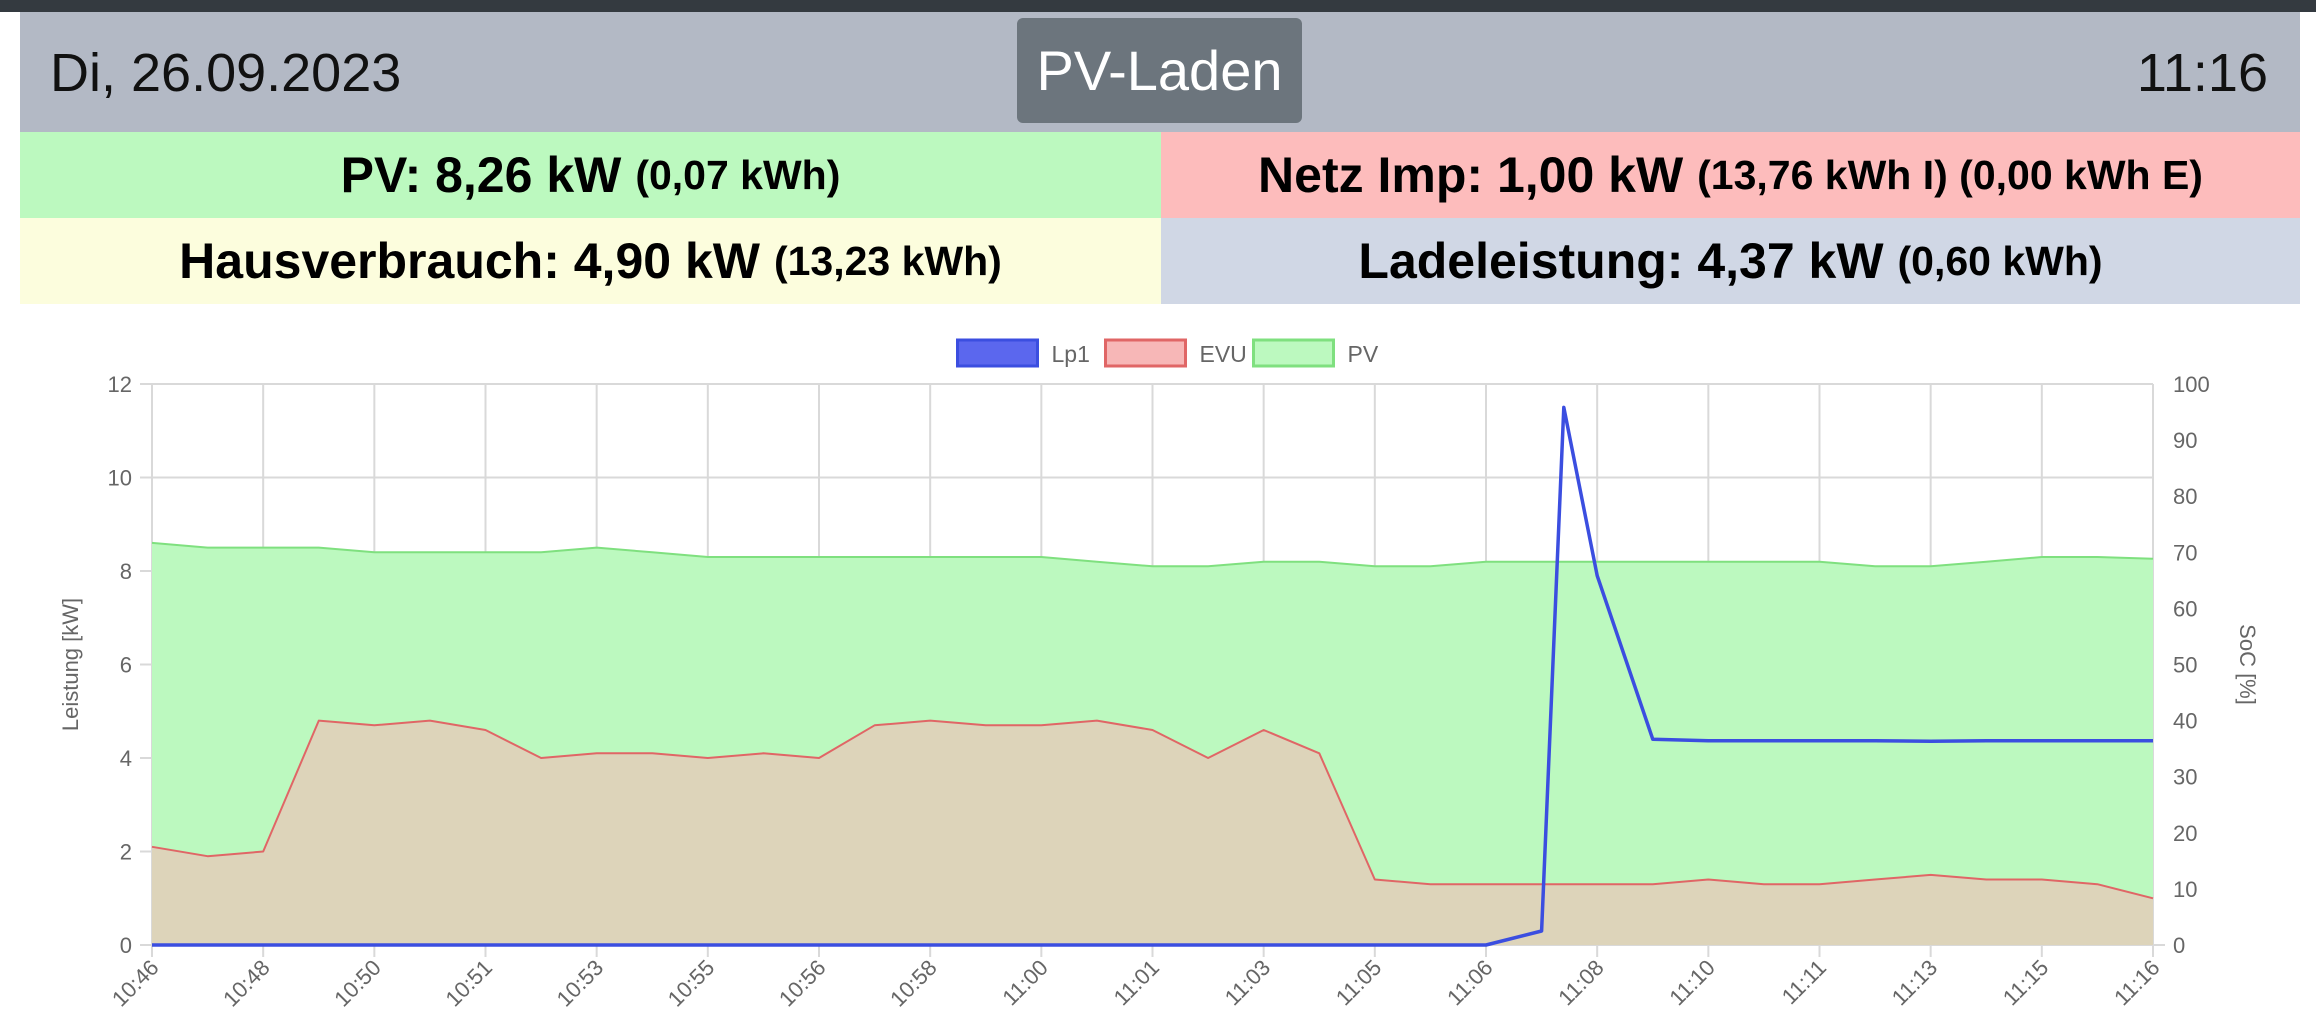 The height and width of the screenshot is (1016, 2316). I want to click on x-tick-label: 11:01, so click(1136, 982).